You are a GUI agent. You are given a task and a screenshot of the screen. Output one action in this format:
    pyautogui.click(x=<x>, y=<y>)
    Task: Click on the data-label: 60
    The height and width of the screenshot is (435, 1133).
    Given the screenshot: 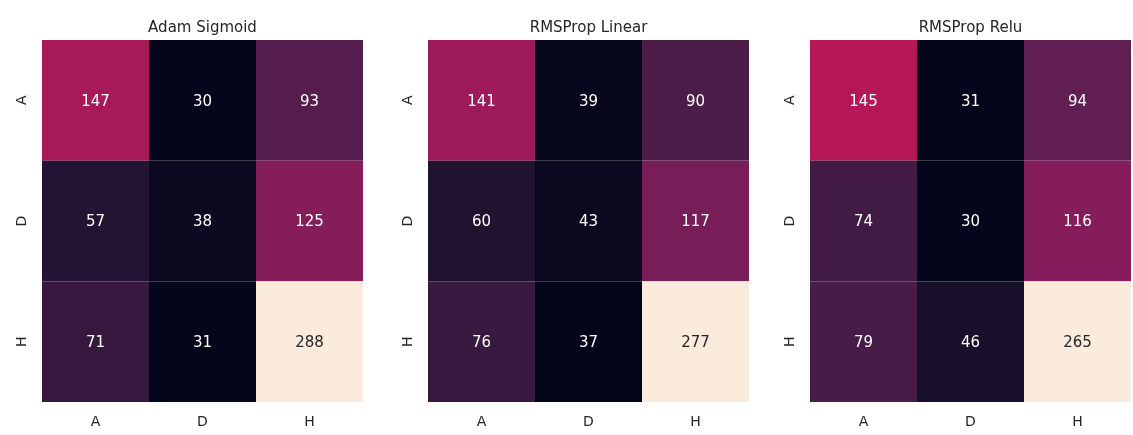 What is the action you would take?
    pyautogui.click(x=481, y=221)
    